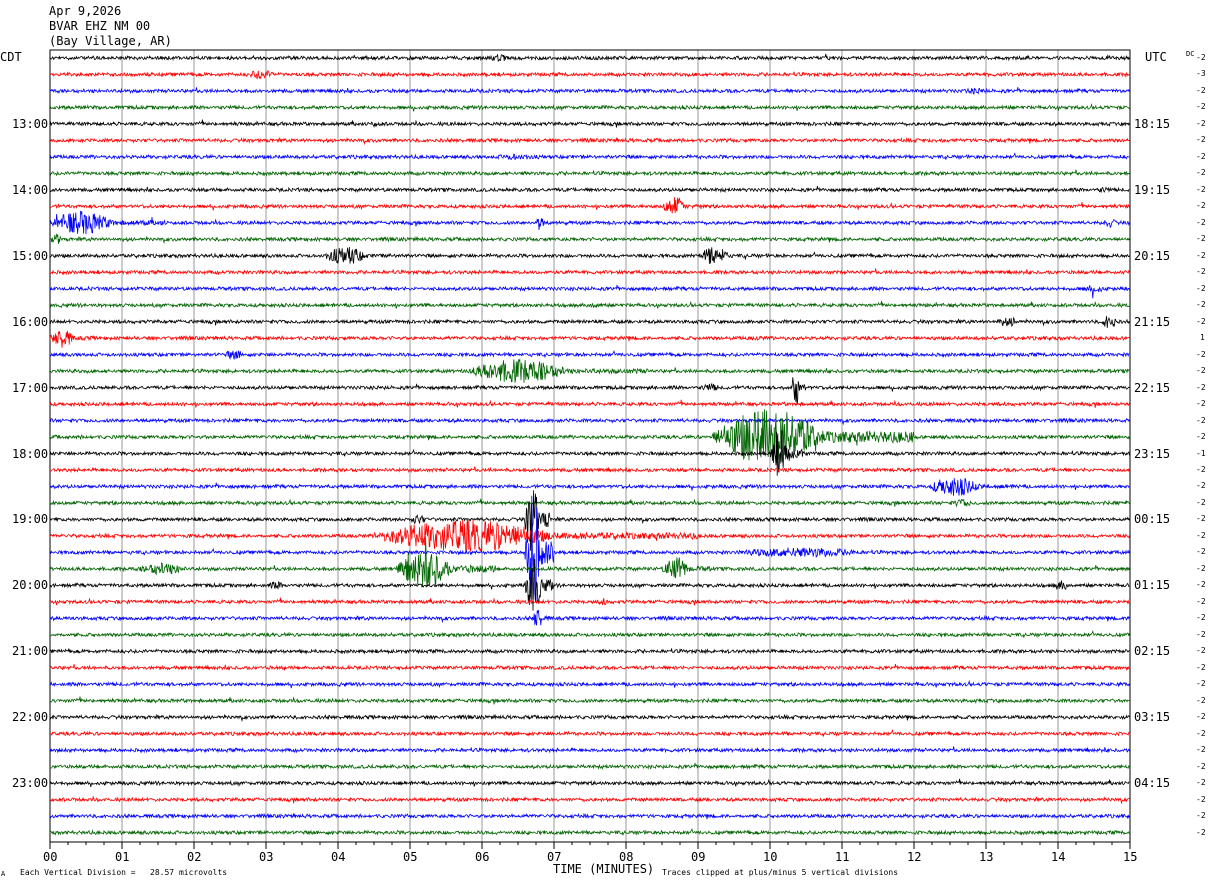 This screenshot has height=886, width=1210. Describe the element at coordinates (30, 189) in the screenshot. I see `left-time-label: 14:00` at that location.